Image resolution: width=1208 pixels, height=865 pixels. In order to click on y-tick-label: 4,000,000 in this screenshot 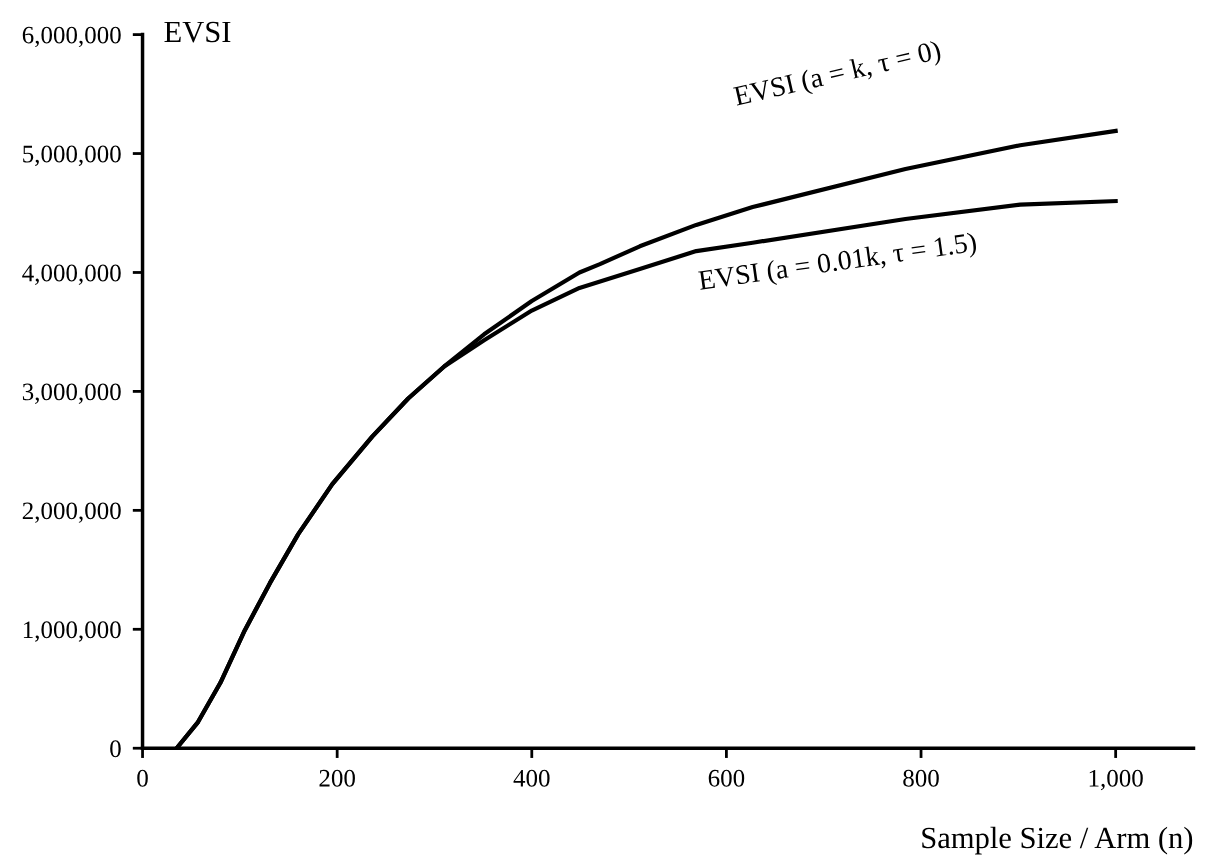, I will do `click(71, 274)`.